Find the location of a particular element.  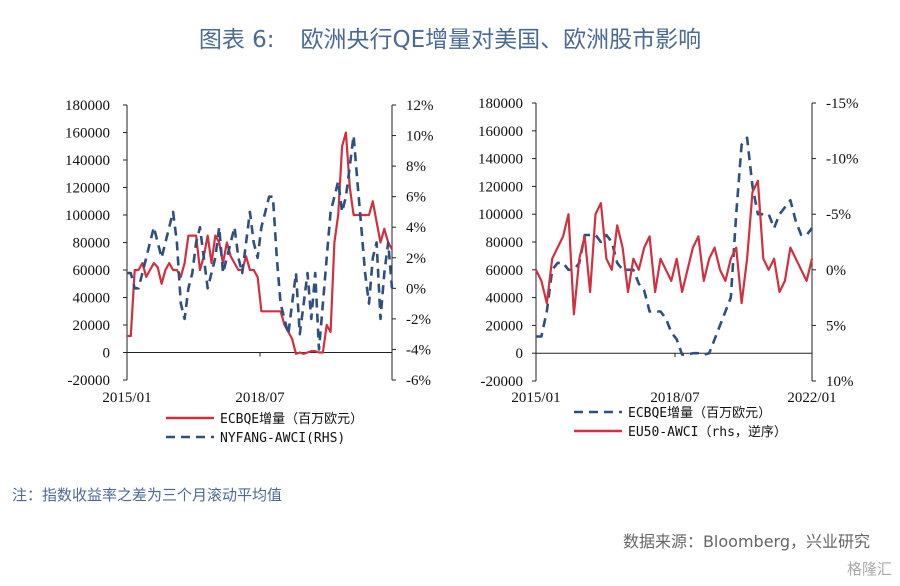

right-tick-label: 6% is located at coordinates (416, 198).